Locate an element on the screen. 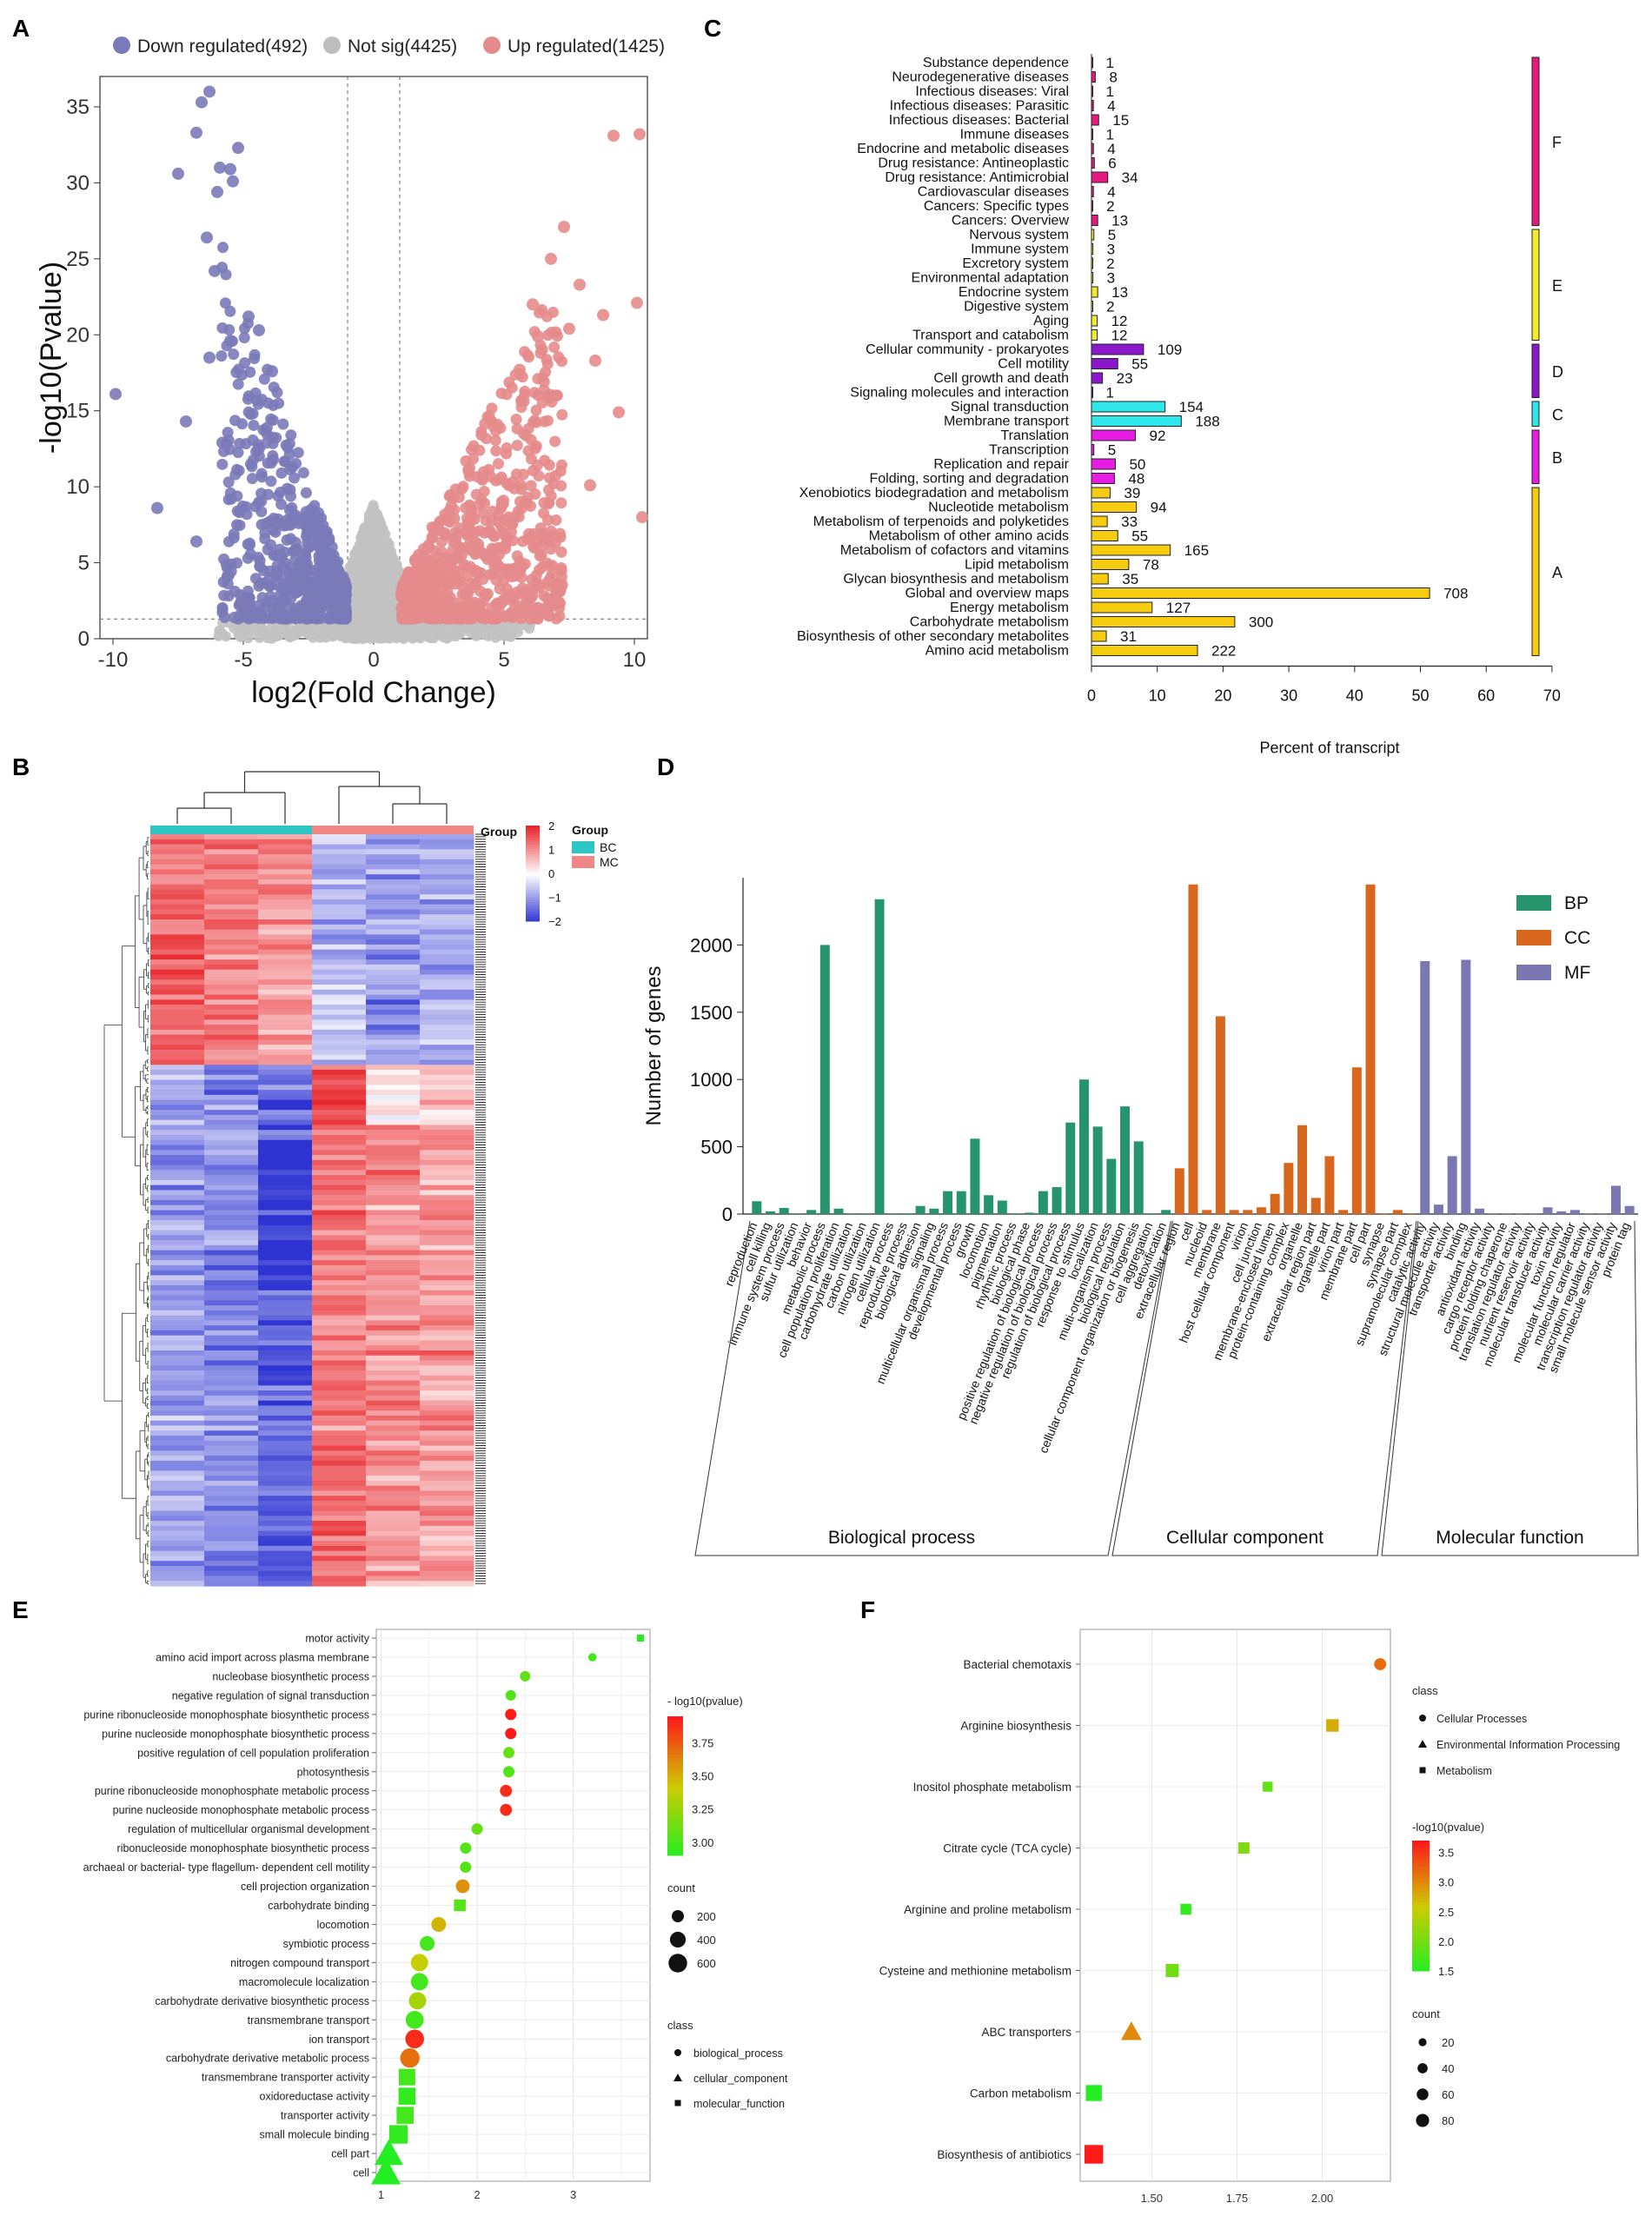  category-label: Cell growth and death is located at coordinates (1001, 378).